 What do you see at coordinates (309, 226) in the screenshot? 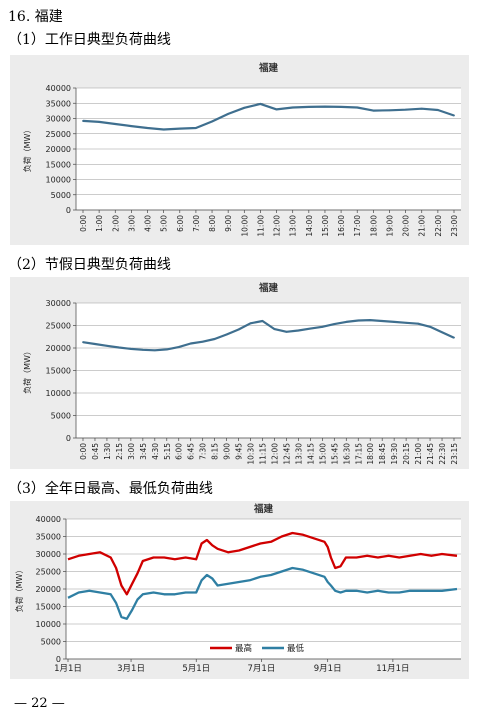
I see `x-tick-label: 14:00` at bounding box center [309, 226].